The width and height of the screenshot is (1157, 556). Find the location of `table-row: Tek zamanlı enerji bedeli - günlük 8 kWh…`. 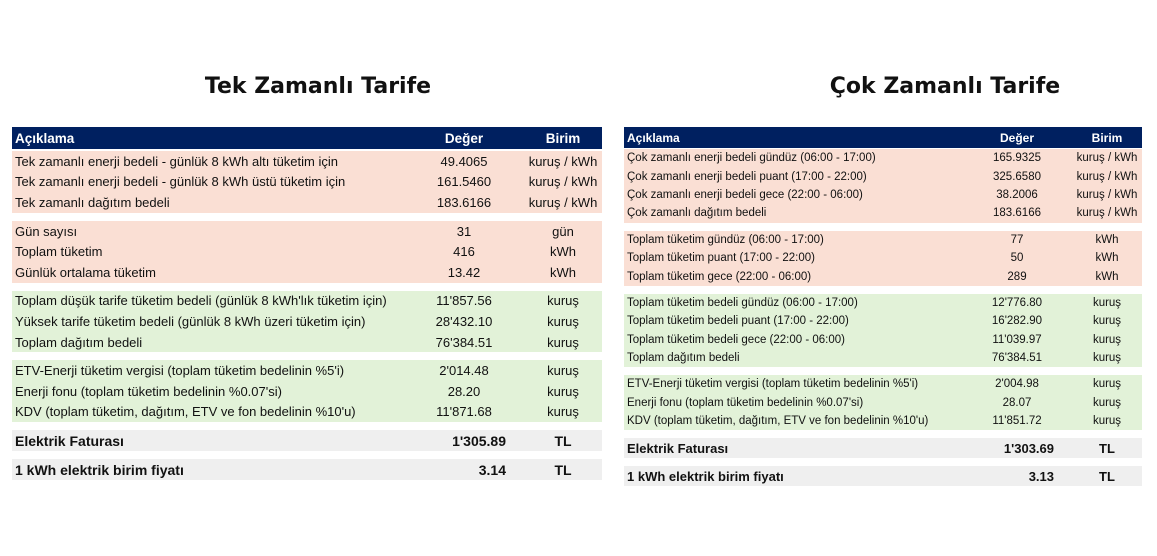

table-row: Tek zamanlı enerji bedeli - günlük 8 kWh… is located at coordinates (307, 161).